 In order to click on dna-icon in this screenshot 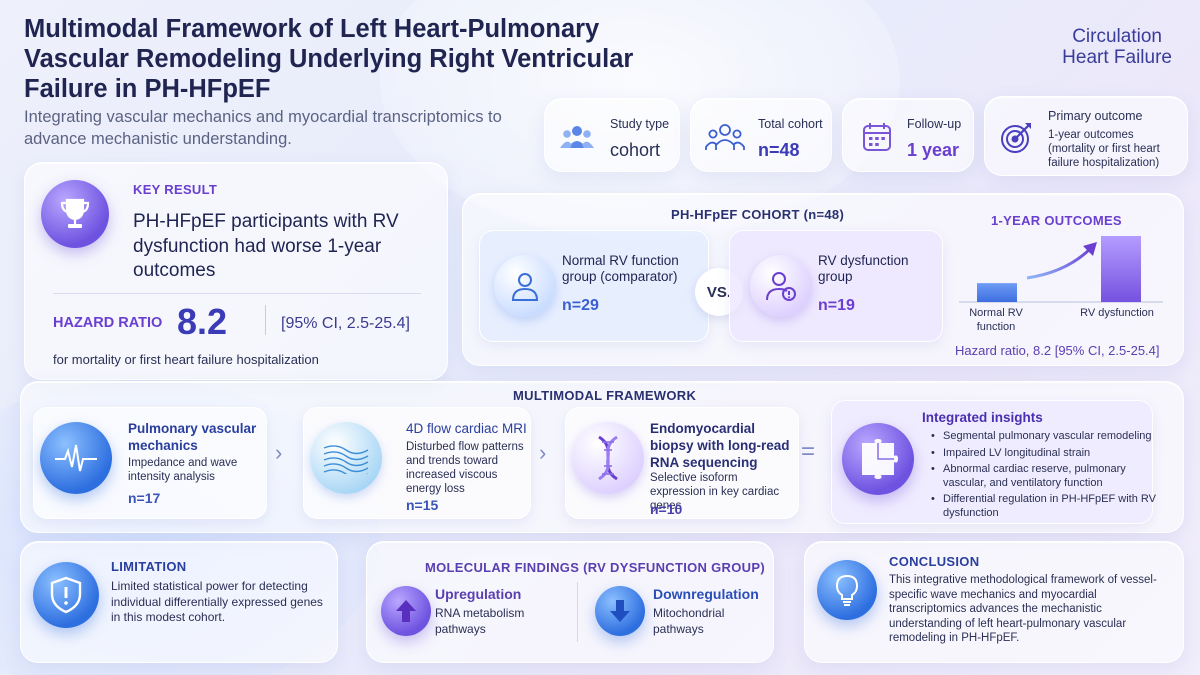, I will do `click(608, 458)`.